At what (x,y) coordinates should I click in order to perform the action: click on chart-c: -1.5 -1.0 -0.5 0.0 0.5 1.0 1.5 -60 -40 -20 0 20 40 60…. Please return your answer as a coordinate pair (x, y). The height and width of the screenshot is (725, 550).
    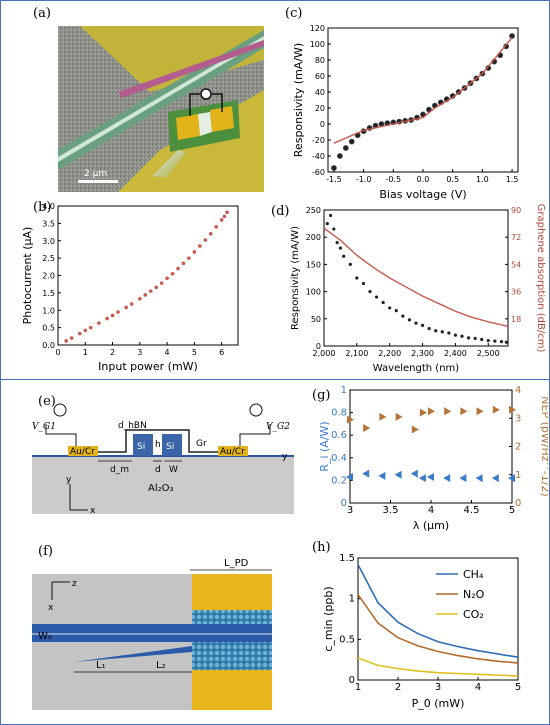
    Looking at the image, I should click on (405, 112).